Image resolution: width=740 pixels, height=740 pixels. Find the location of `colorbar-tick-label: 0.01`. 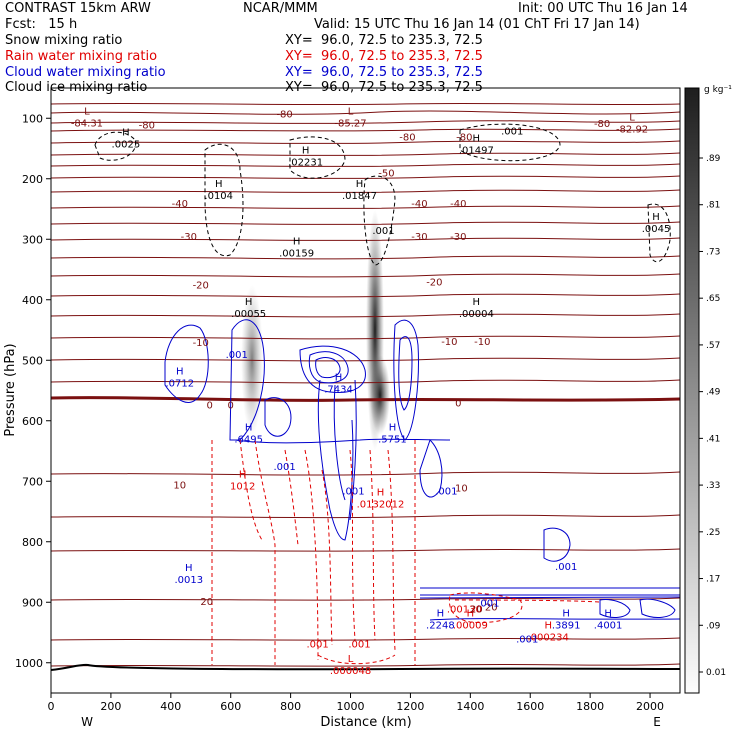

colorbar-tick-label: 0.01 is located at coordinates (716, 673).